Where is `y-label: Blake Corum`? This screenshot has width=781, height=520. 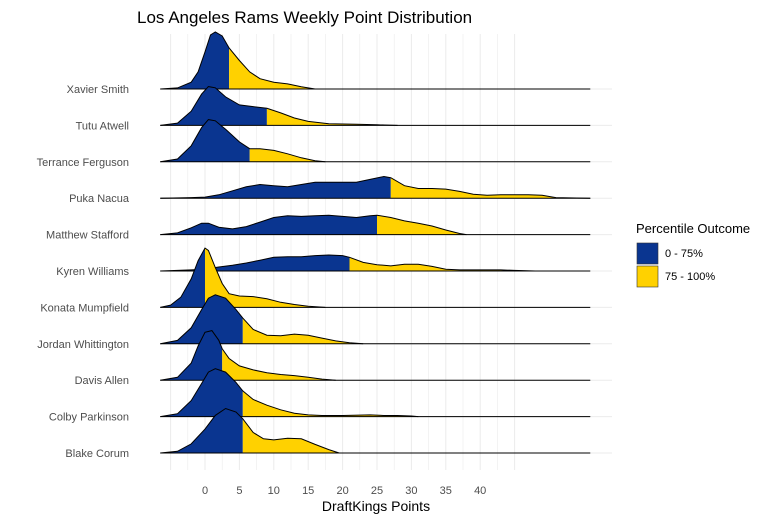 y-label: Blake Corum is located at coordinates (97, 454).